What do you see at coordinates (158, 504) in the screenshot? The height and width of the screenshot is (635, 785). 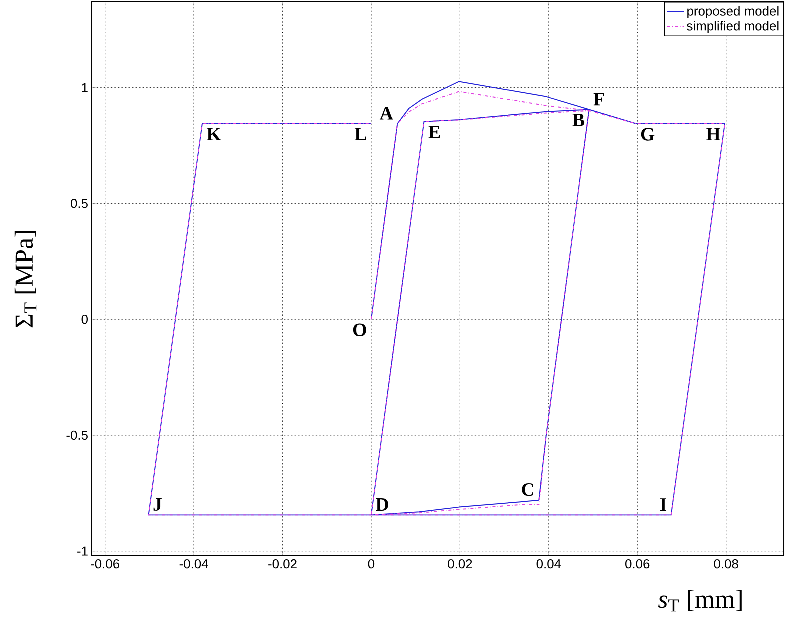 I see `annotation: J` at bounding box center [158, 504].